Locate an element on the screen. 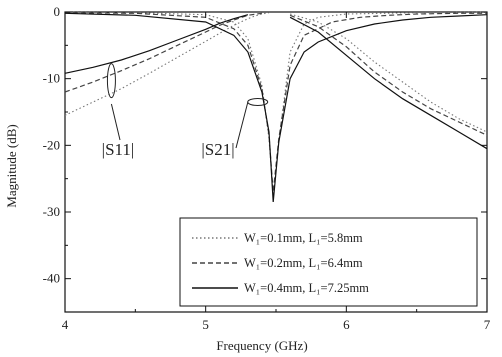 Image resolution: width=502 pixels, height=357 pixels. x-axis-label: Frequency (GHz) is located at coordinates (261, 345).